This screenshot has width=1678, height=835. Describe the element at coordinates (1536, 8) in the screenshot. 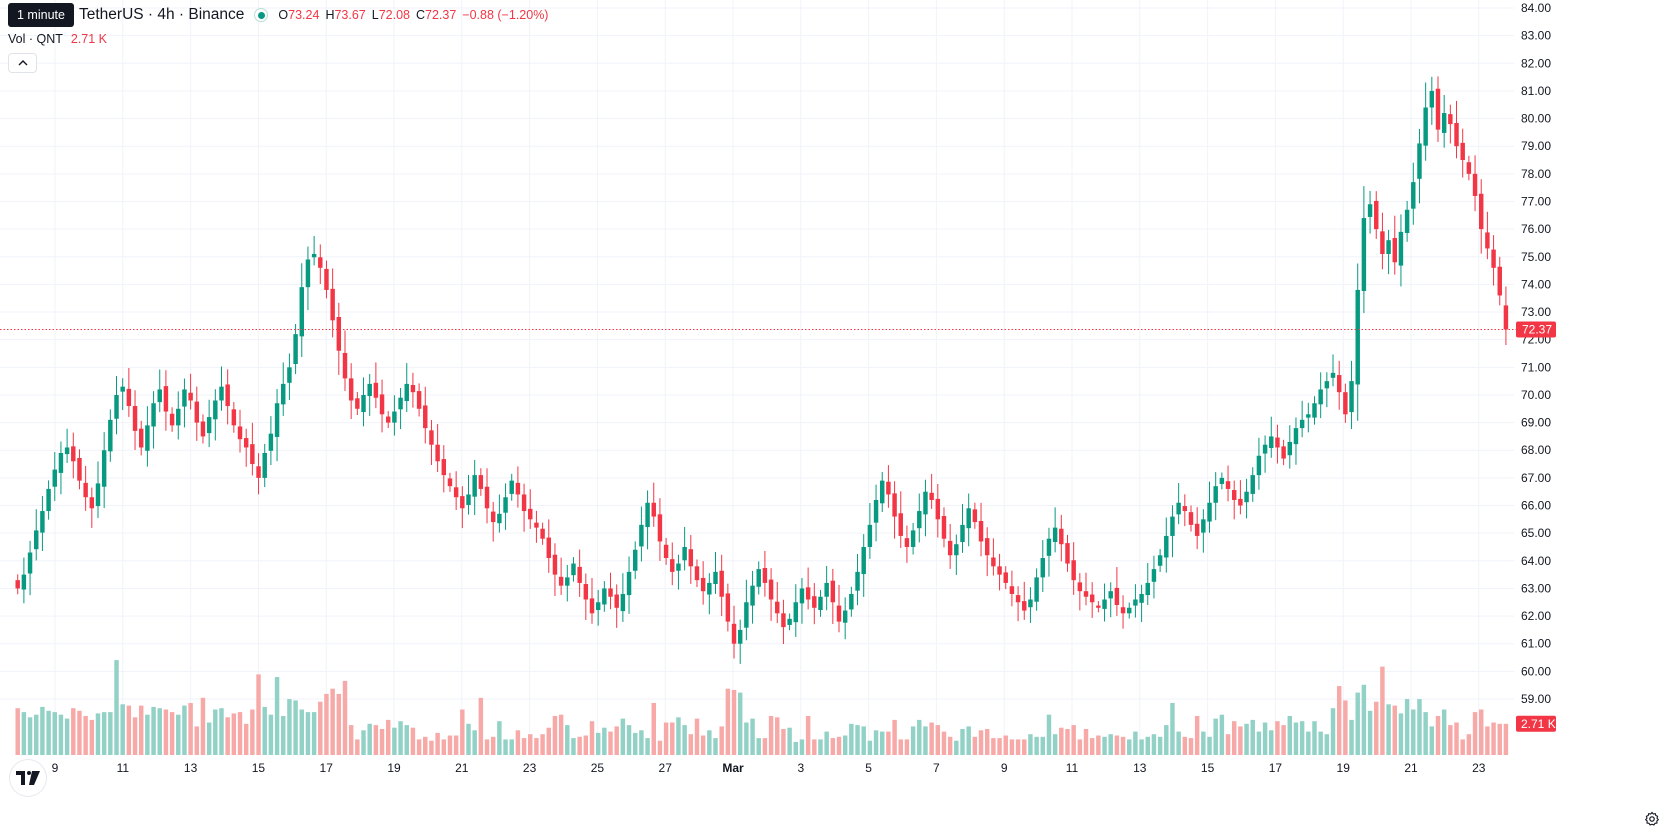

I see `price-tick-label: 84.00` at that location.